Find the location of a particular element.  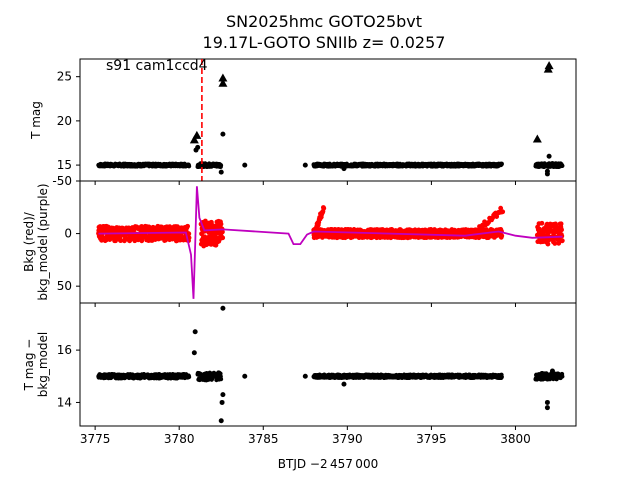

x-tick-label: 3795 is located at coordinates (431, 439).